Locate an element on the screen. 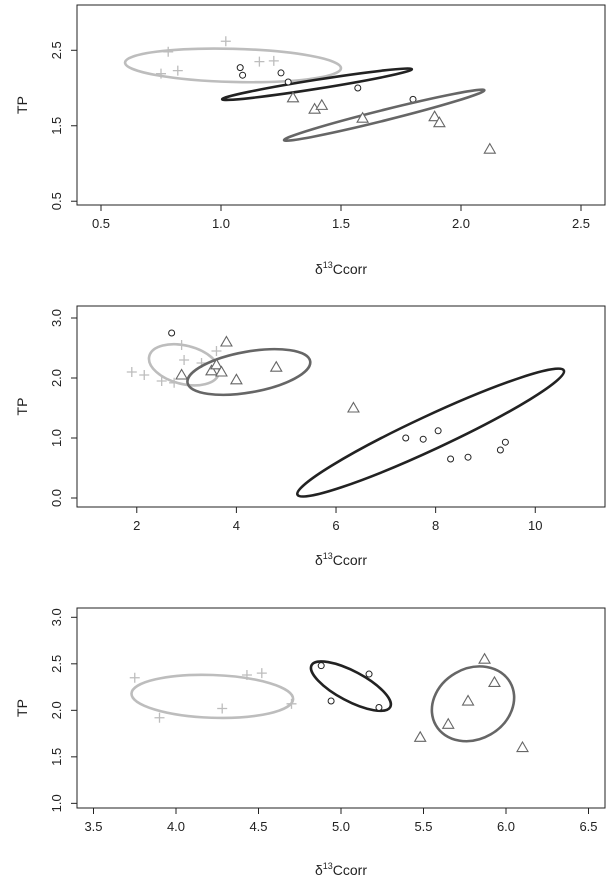 The height and width of the screenshot is (883, 612). x-tick-label: 3.5 is located at coordinates (93, 826).